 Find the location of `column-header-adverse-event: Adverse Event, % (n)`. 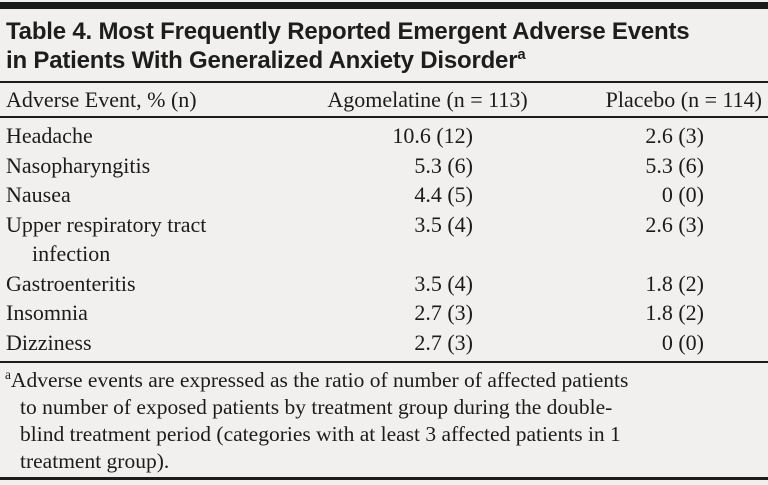

column-header-adverse-event: Adverse Event, % (n) is located at coordinates (101, 99).